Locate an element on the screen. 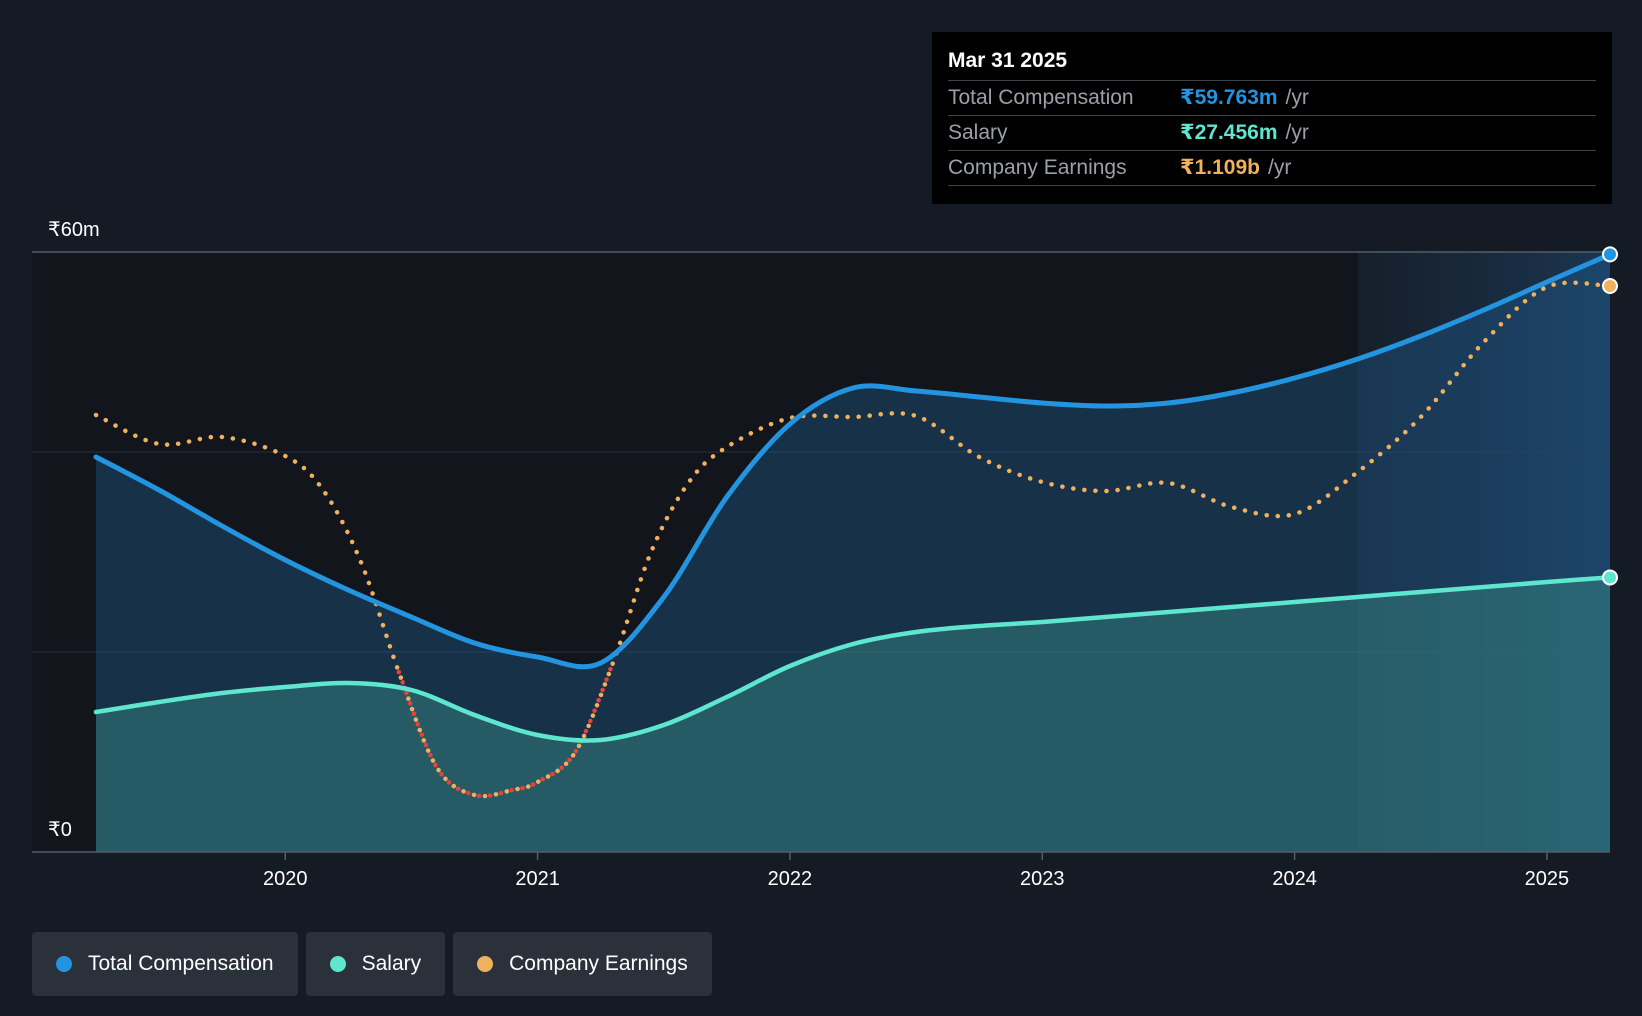  x-tick-label: 2022 is located at coordinates (790, 879).